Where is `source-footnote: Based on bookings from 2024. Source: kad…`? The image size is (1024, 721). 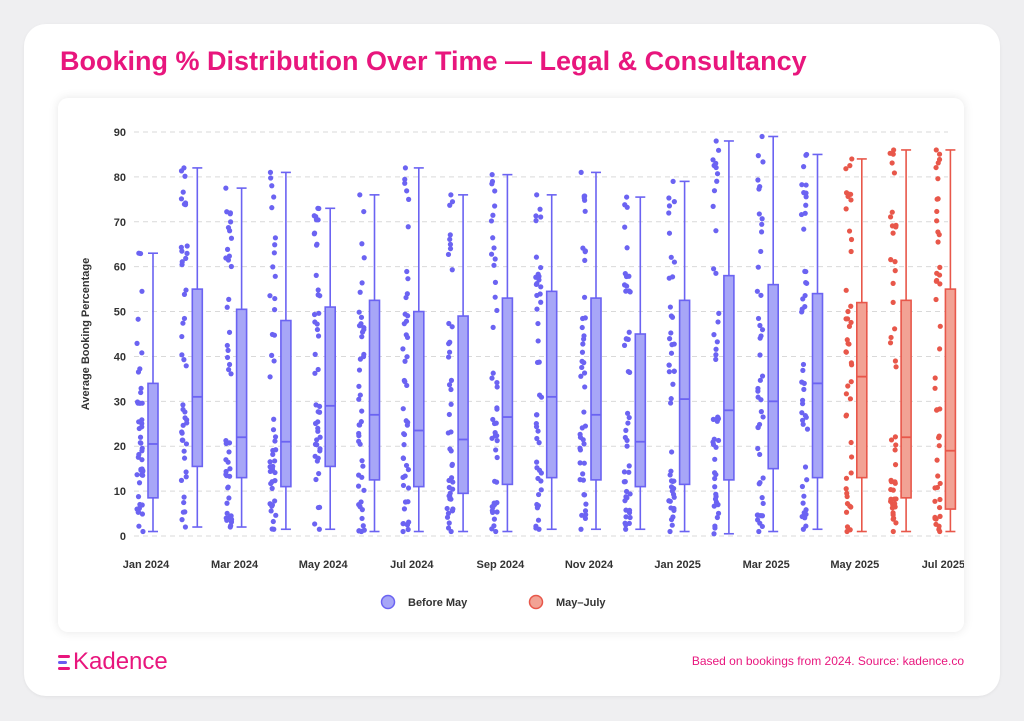 source-footnote: Based on bookings from 2024. Source: kad… is located at coordinates (827, 661).